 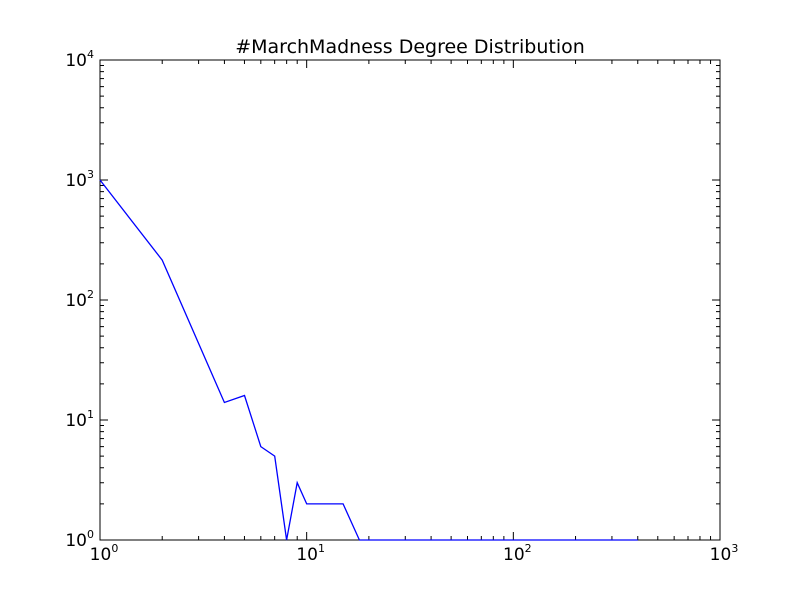 What do you see at coordinates (79, 179) in the screenshot?
I see `y-tick-label: 10³` at bounding box center [79, 179].